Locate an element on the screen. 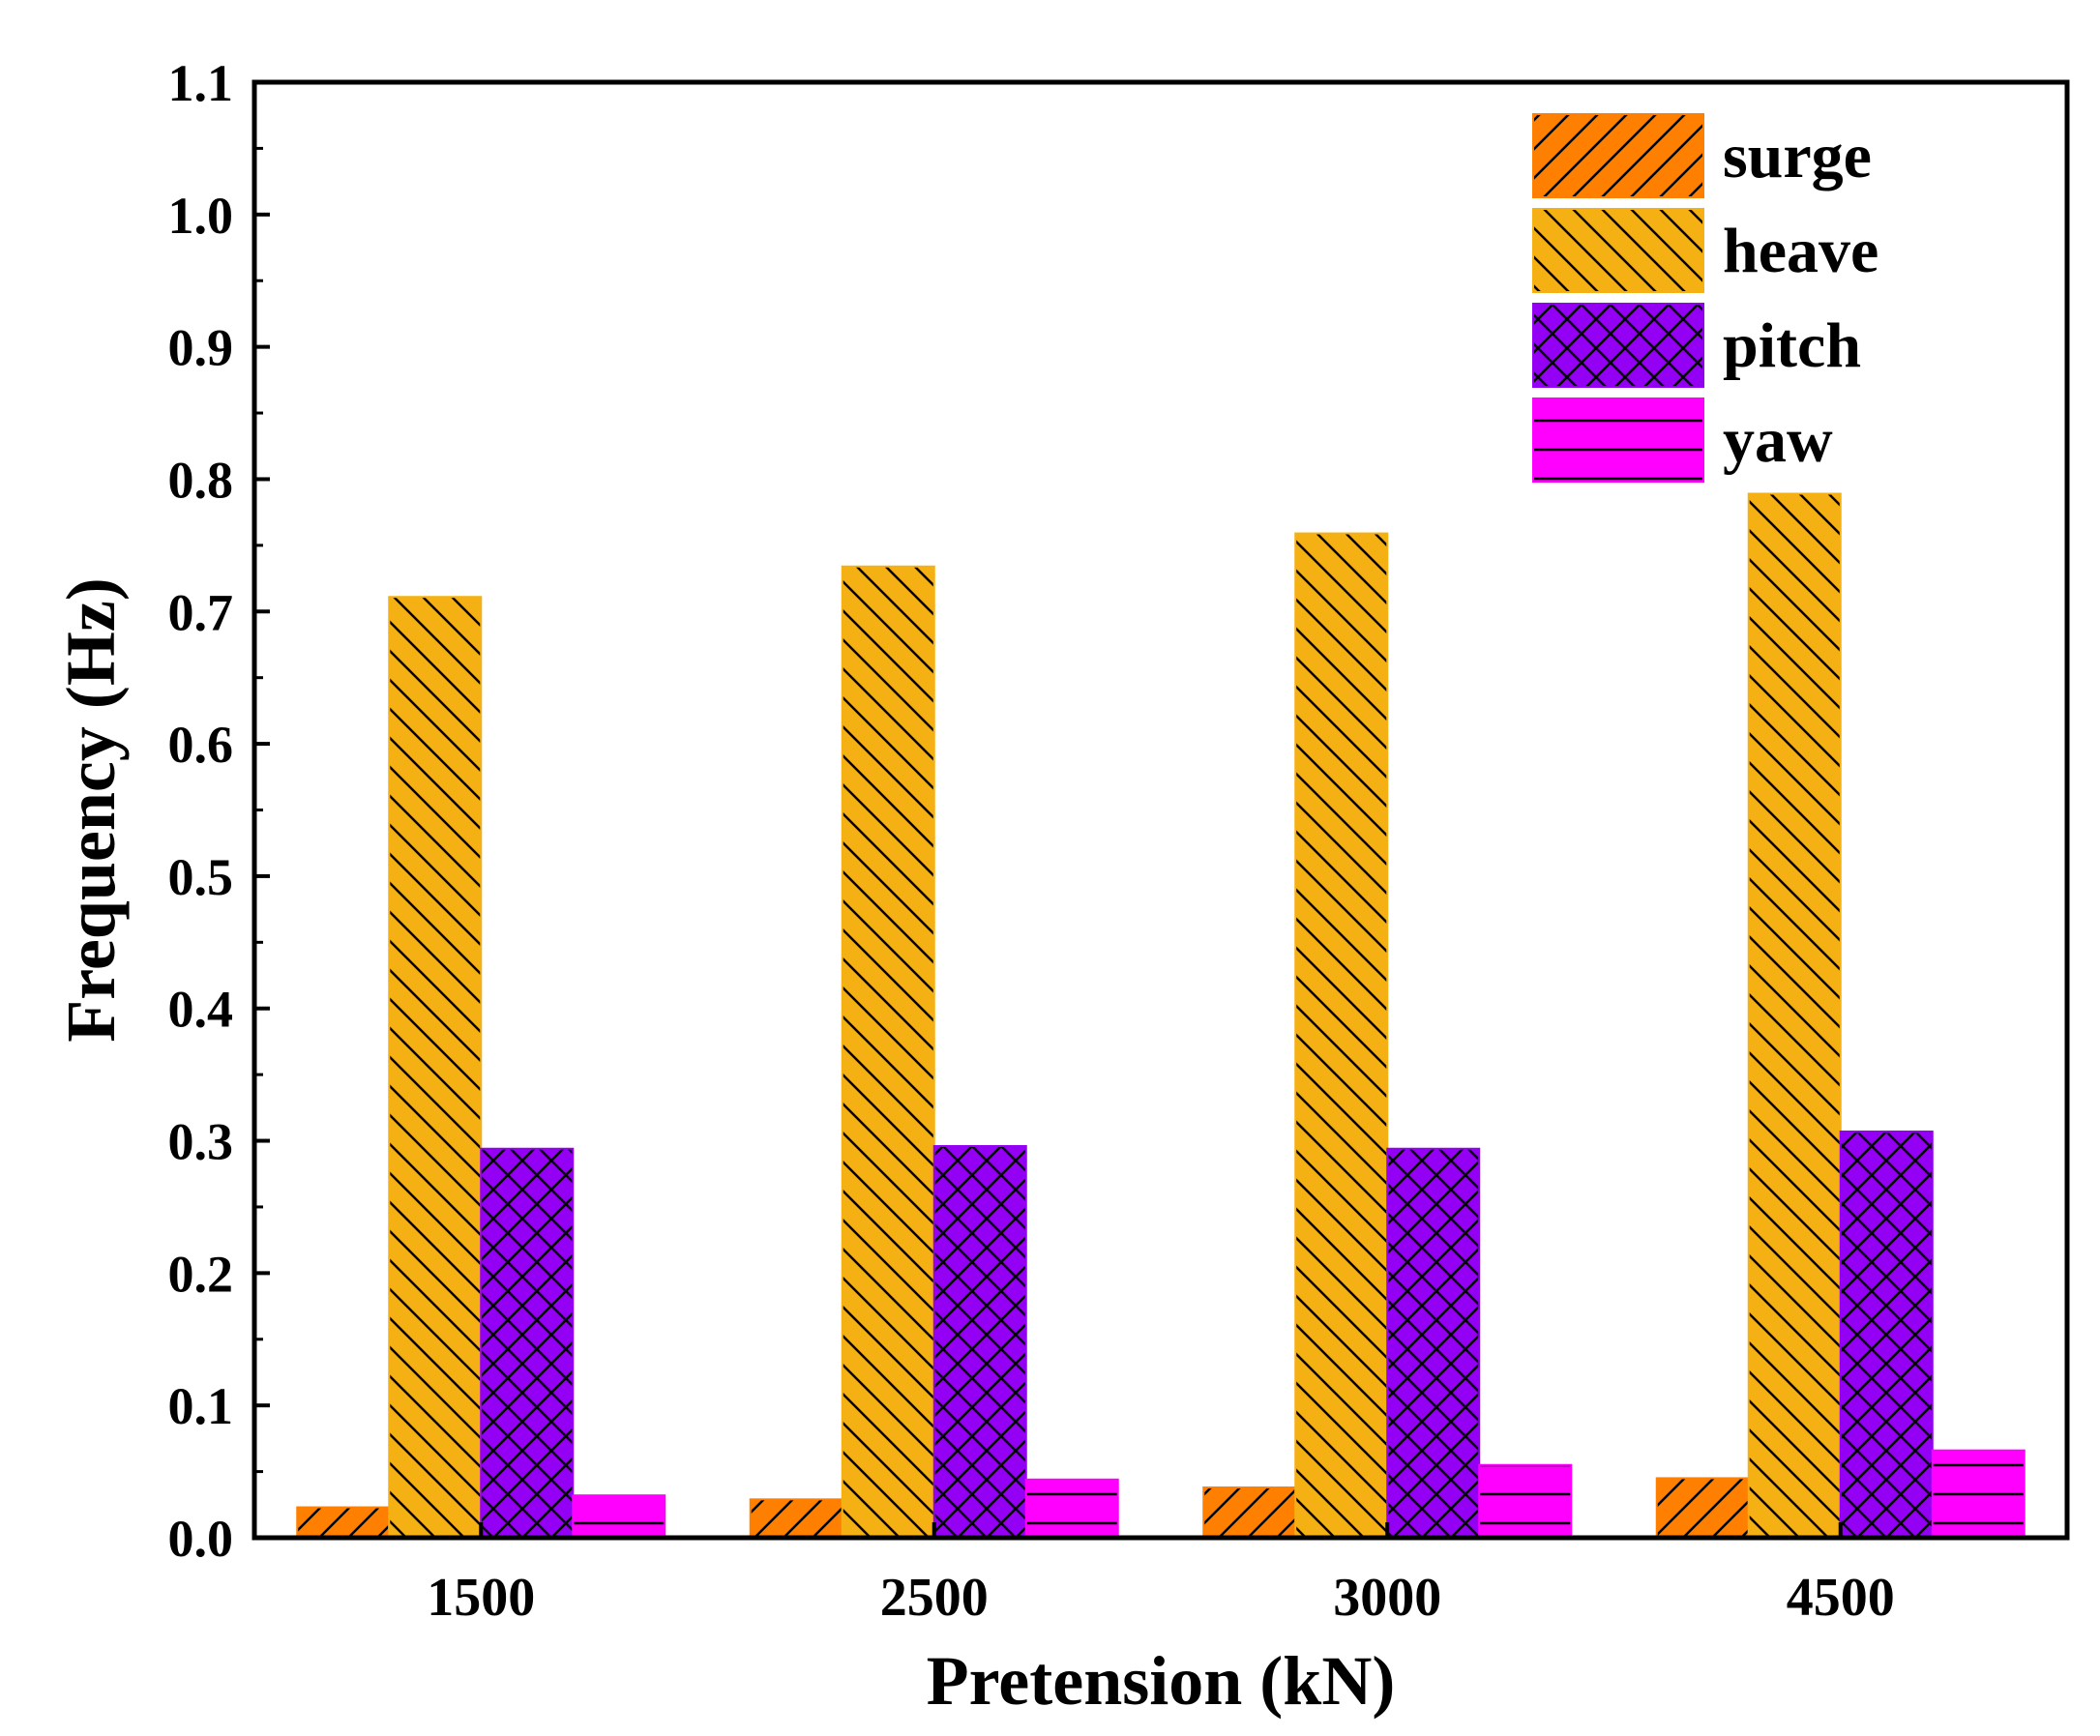 This screenshot has width=2100, height=1736. x-axis-label: Pretension (kN) is located at coordinates (1161, 1681).